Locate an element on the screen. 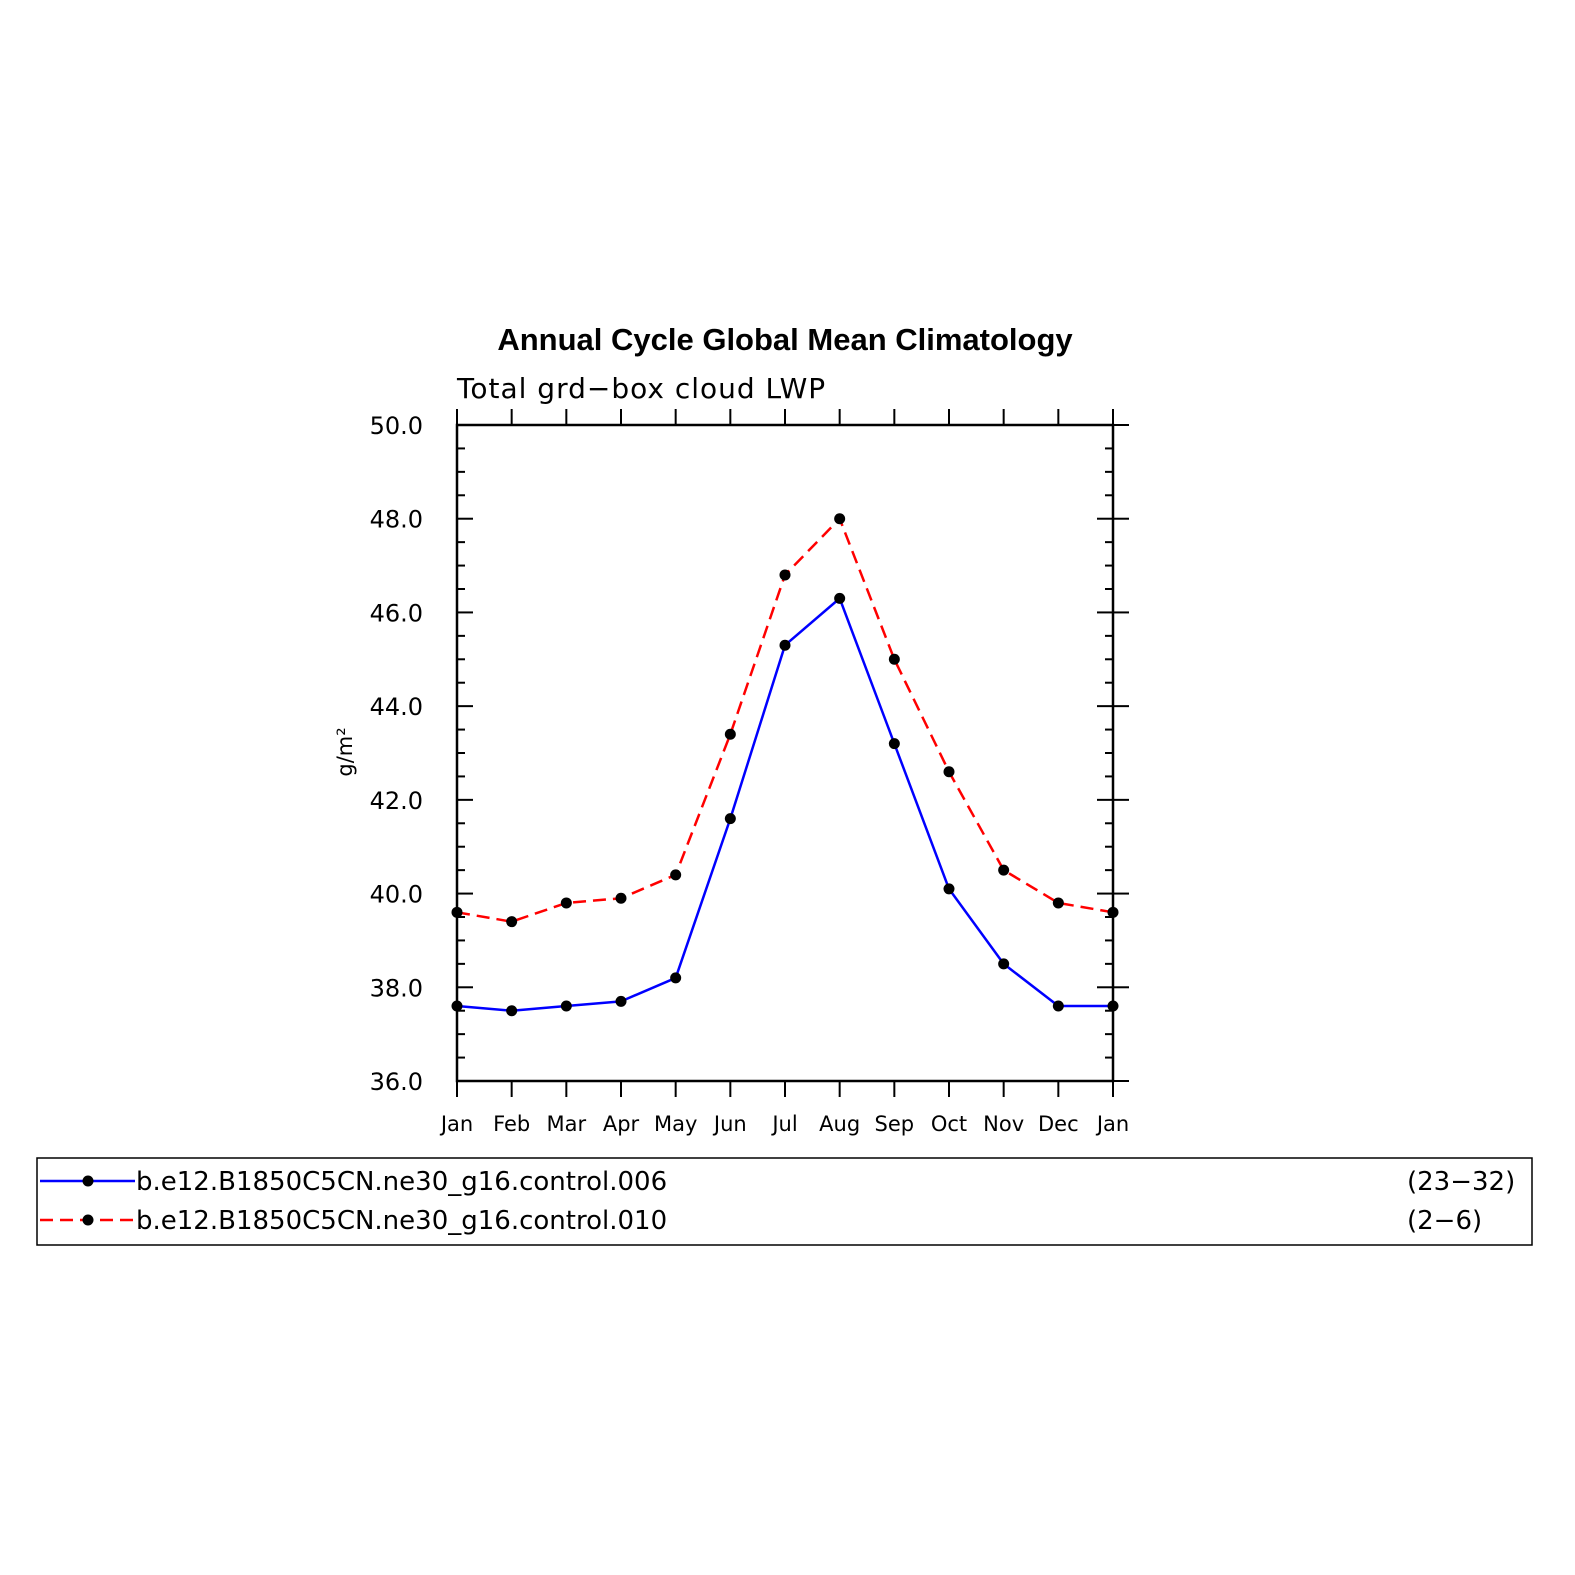 This screenshot has width=1575, height=1575. x-tick-label: Aug is located at coordinates (839, 1124).